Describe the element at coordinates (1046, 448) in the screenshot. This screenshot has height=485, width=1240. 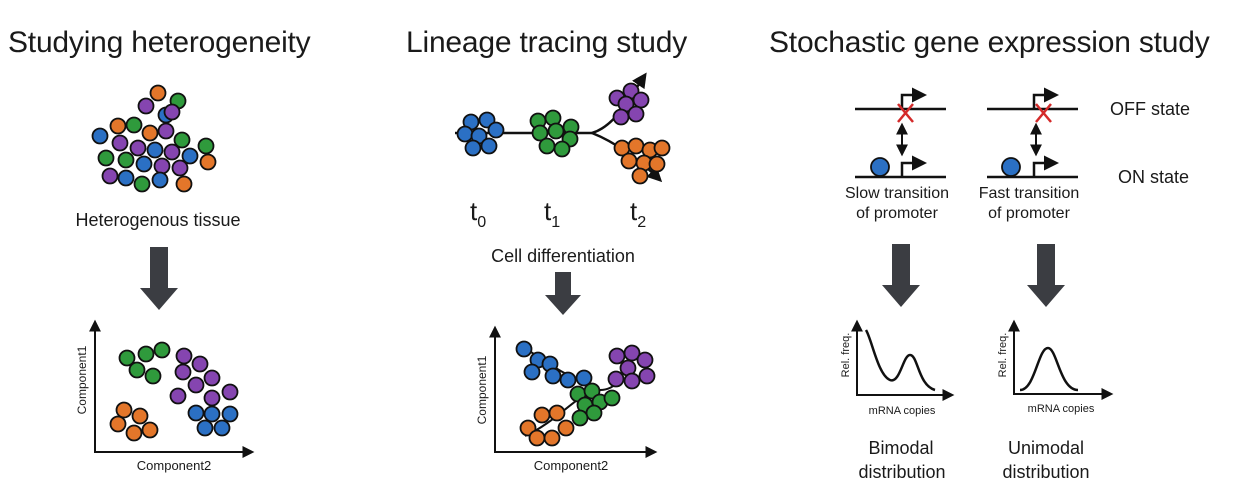
I see `unimodal-result-line1: Unimodal` at that location.